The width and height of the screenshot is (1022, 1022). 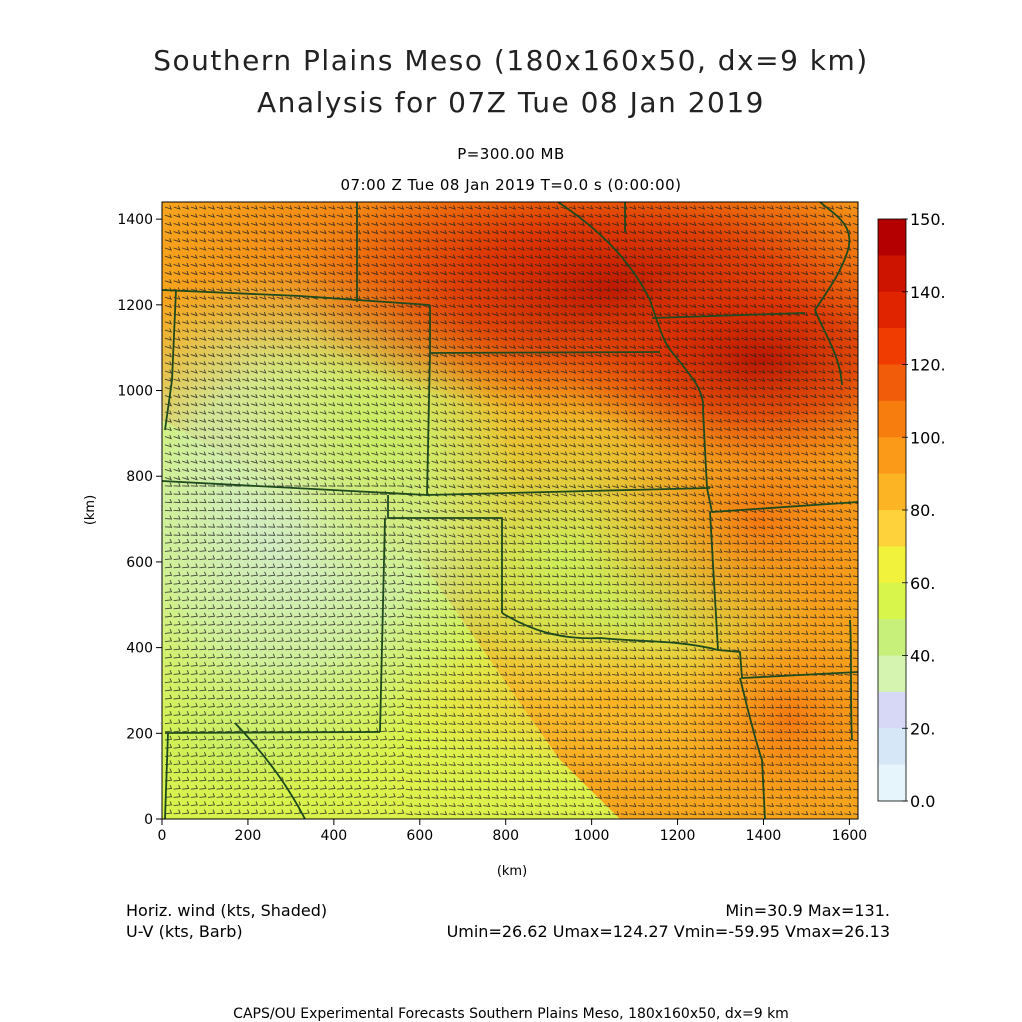 I want to click on vector-name: U-V (kts, Barb), so click(x=184, y=931).